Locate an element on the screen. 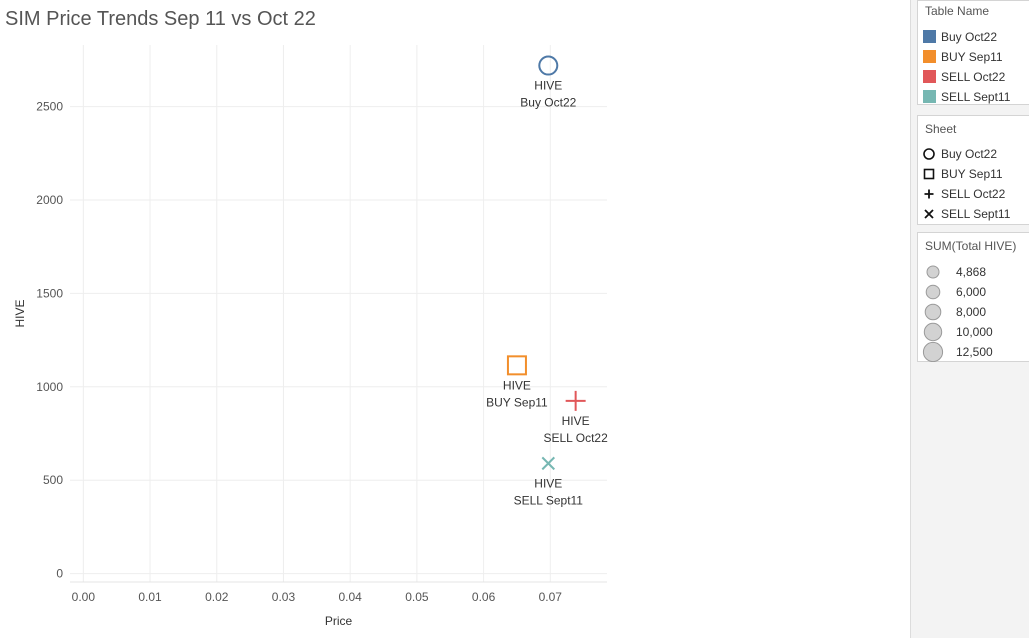 The image size is (1029, 638). point-label-bottom: Buy Oct22 is located at coordinates (548, 103).